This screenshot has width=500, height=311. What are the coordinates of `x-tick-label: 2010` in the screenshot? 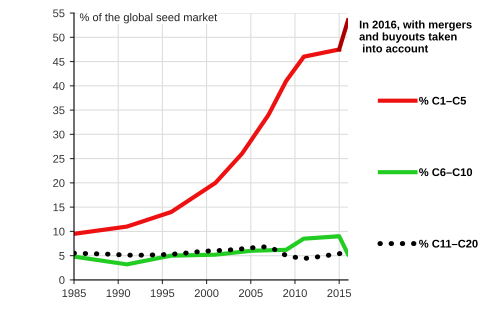 It's located at (295, 293).